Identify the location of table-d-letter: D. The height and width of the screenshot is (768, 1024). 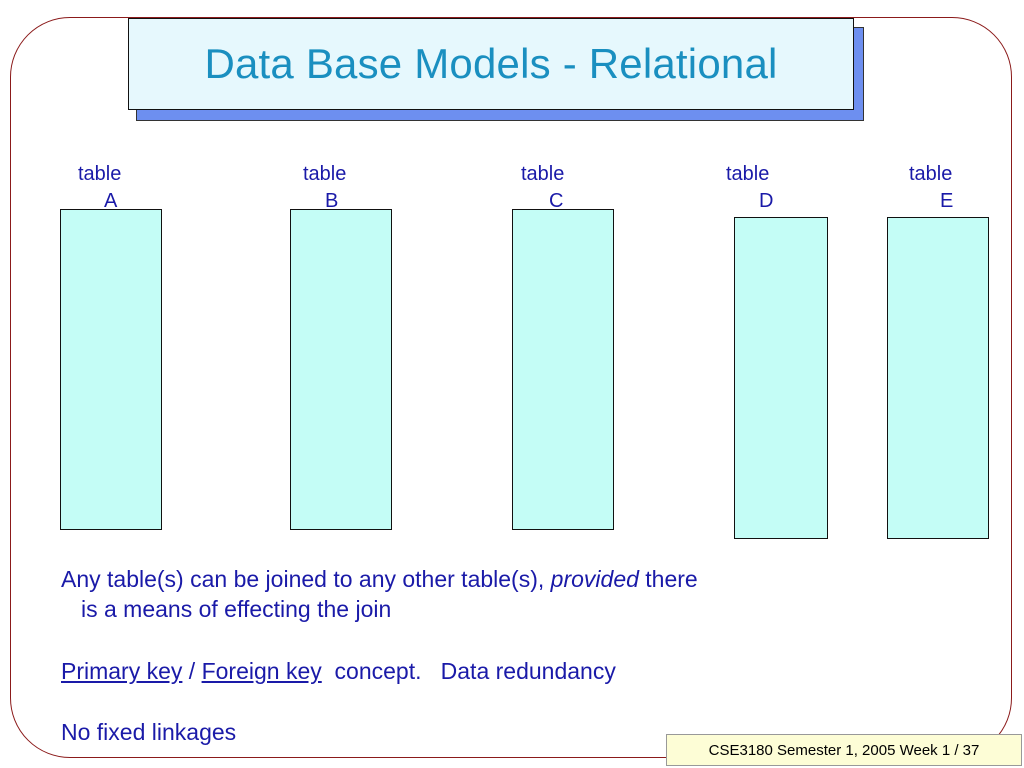
(766, 201).